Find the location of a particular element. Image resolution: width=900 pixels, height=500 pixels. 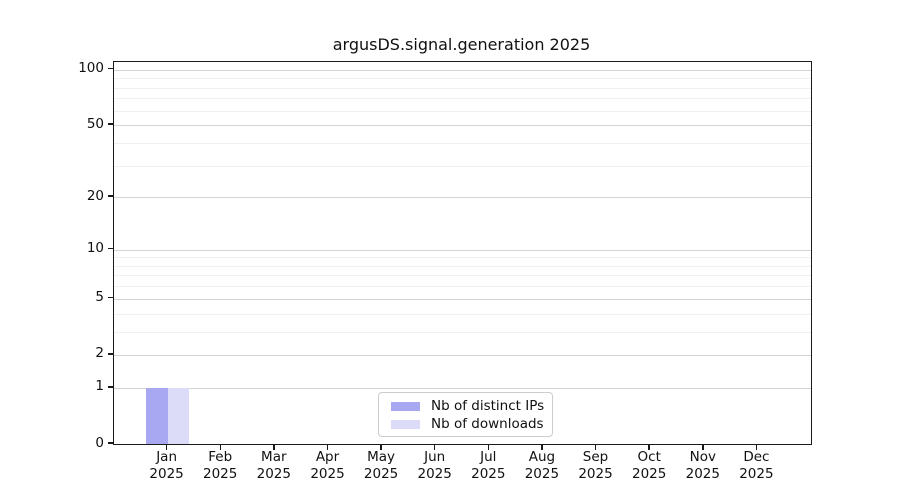

x-tick-jul is located at coordinates (488, 447).